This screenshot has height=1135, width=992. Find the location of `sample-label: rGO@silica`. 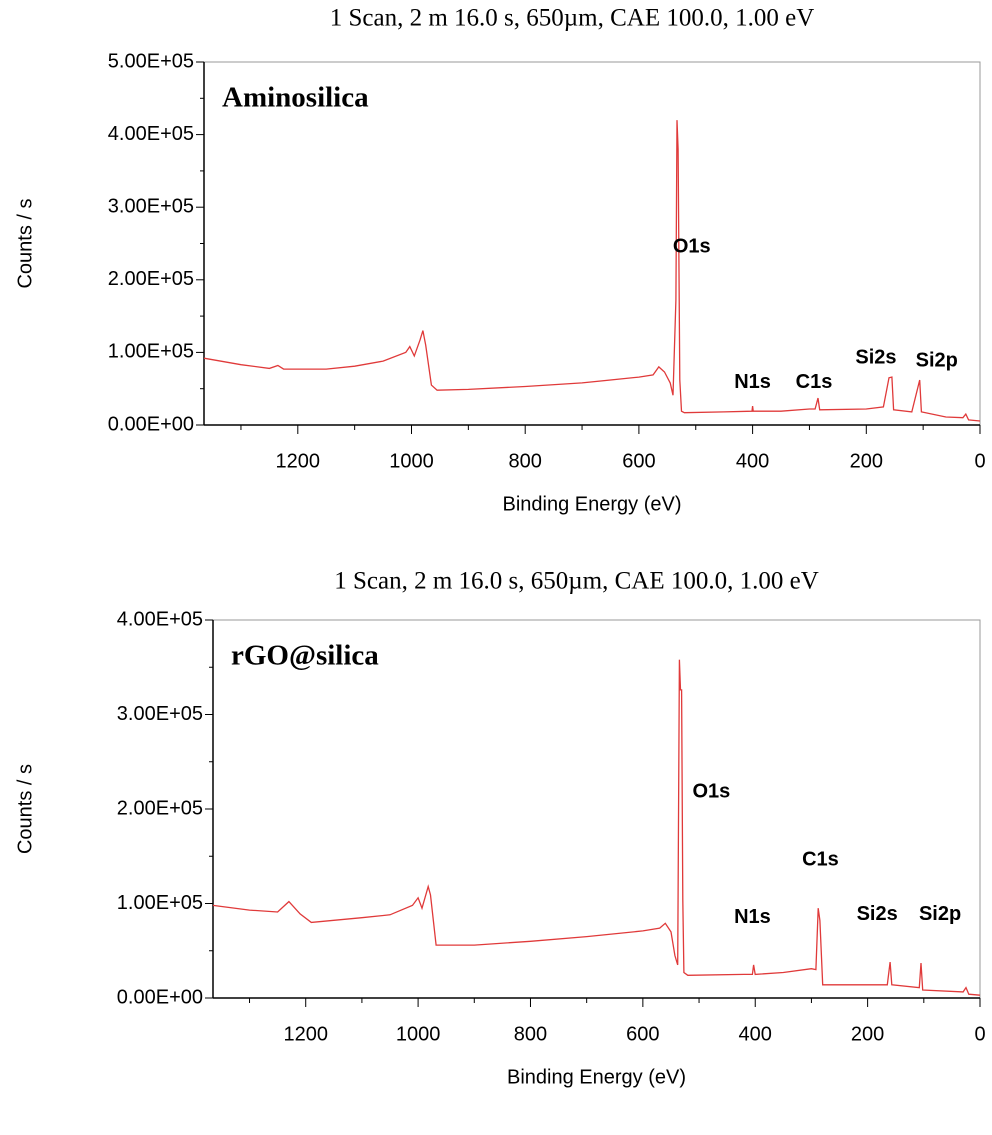

sample-label: rGO@silica is located at coordinates (305, 656).